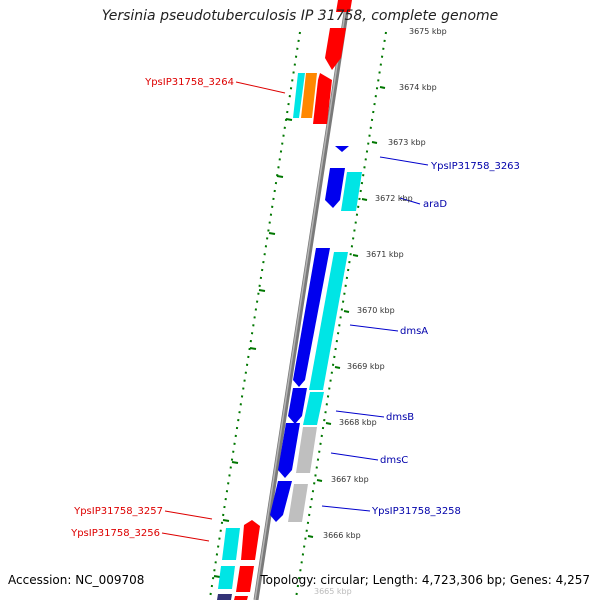  What do you see at coordinates (416, 511) in the screenshot?
I see `gene-label-right: YpsIP31758_3258` at bounding box center [416, 511].